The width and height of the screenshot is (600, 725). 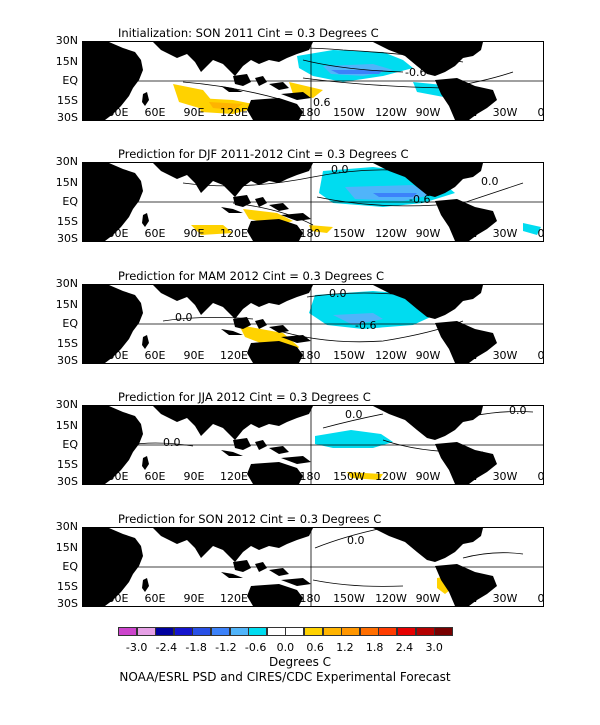 I want to click on lon-label: 60W, so click(x=466, y=476).